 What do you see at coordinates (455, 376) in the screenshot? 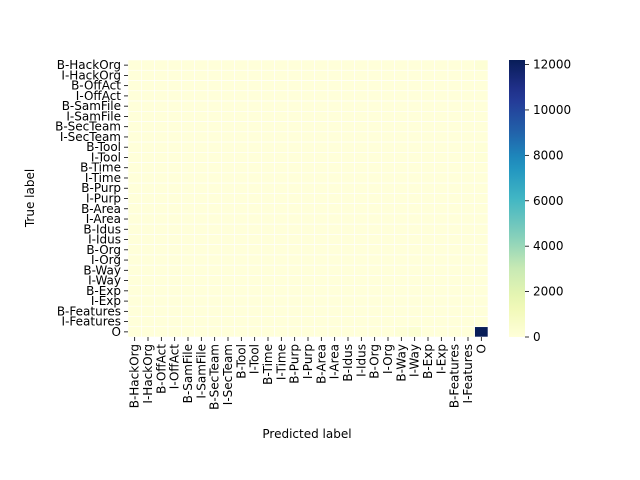
I see `x-tick-label: B-Features` at bounding box center [455, 376].